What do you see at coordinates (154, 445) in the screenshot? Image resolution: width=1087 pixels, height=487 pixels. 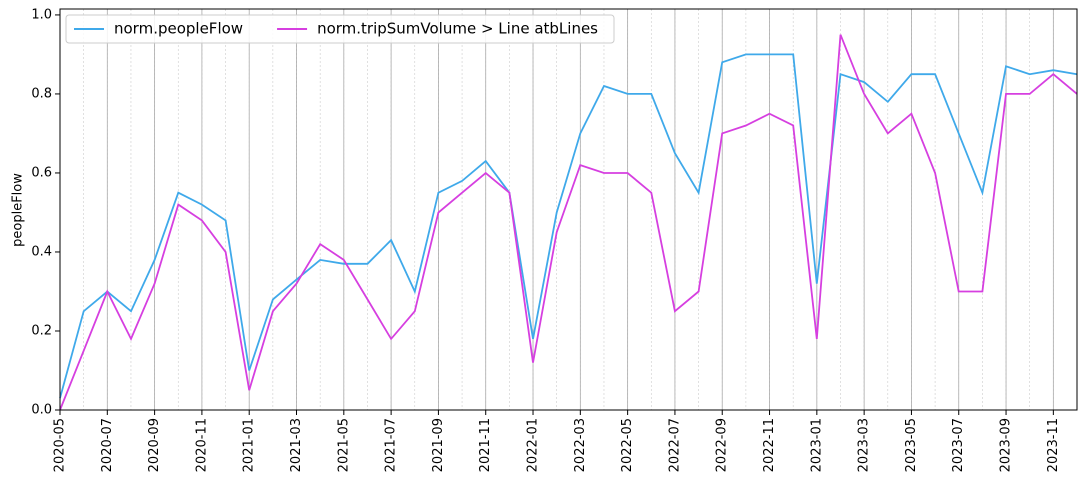 I see `x-tick-label: 2020-09` at bounding box center [154, 445].